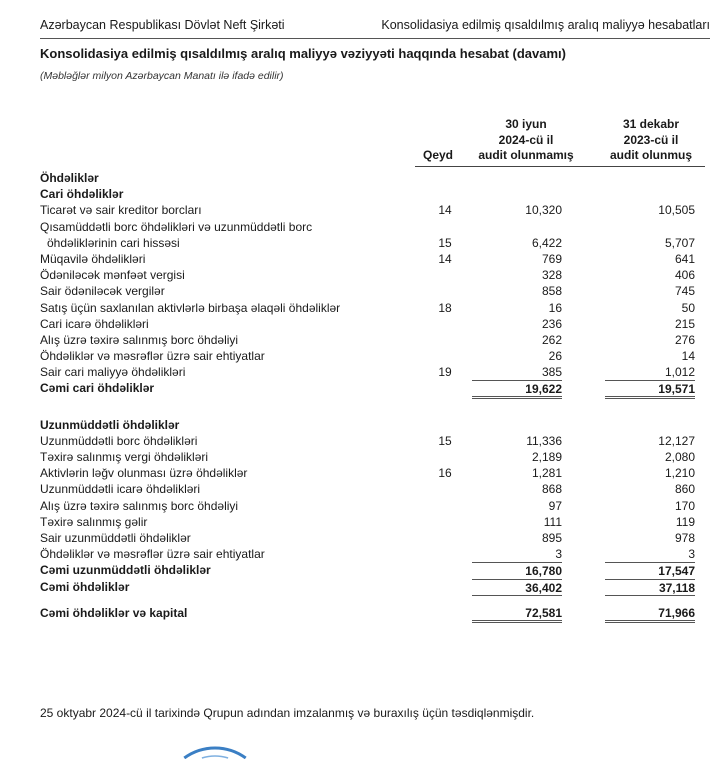 This screenshot has height=759, width=718. What do you see at coordinates (546, 242) in the screenshot?
I see `value-2024: 6,422` at bounding box center [546, 242].